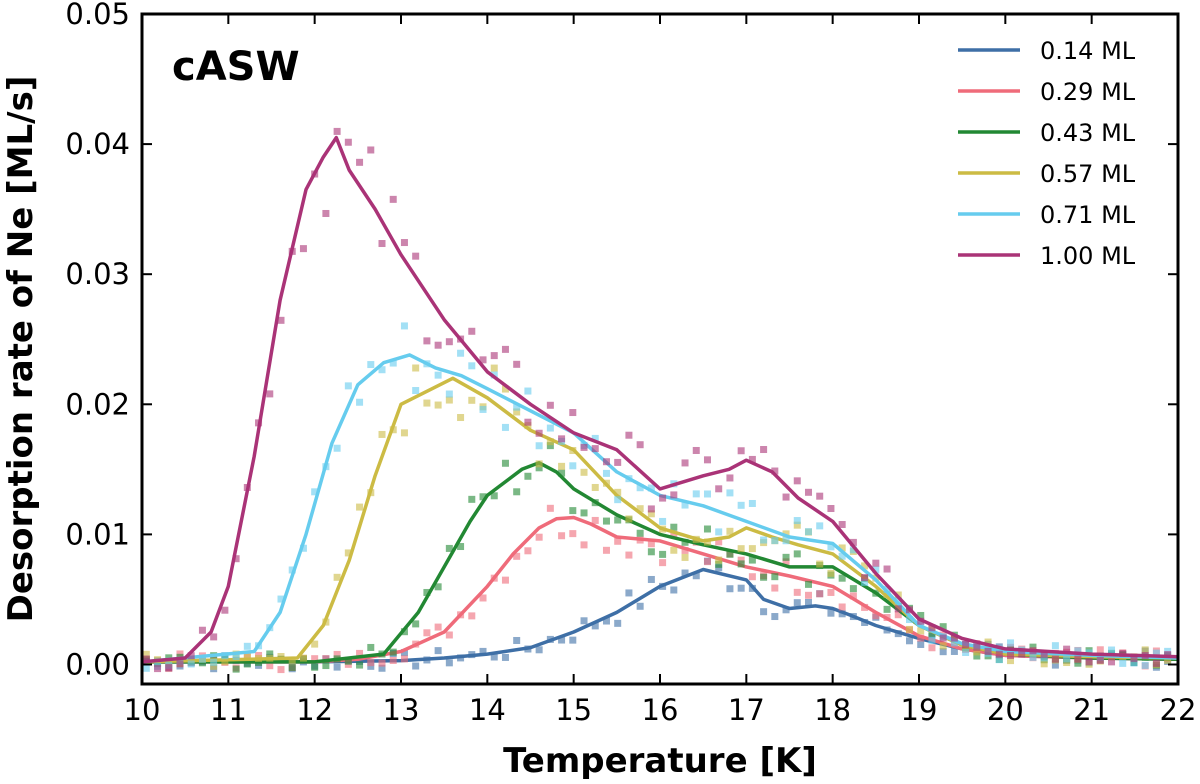 The width and height of the screenshot is (1200, 784). Describe the element at coordinates (97, 534) in the screenshot. I see `y-tick-label: 0.01` at that location.